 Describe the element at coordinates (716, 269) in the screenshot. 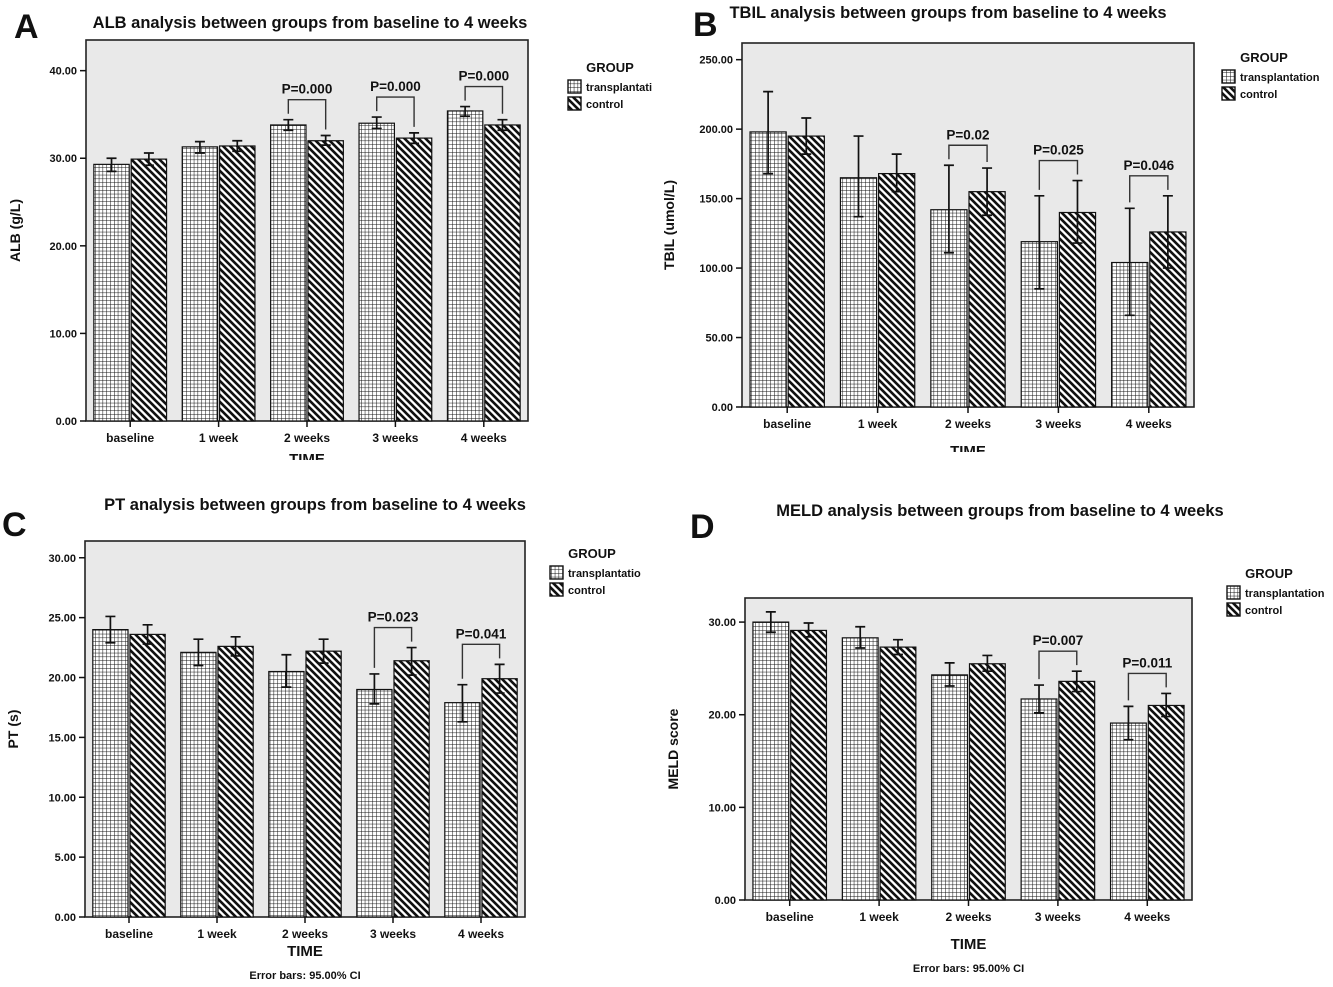

I see `y-tick-label: 100.00` at that location.